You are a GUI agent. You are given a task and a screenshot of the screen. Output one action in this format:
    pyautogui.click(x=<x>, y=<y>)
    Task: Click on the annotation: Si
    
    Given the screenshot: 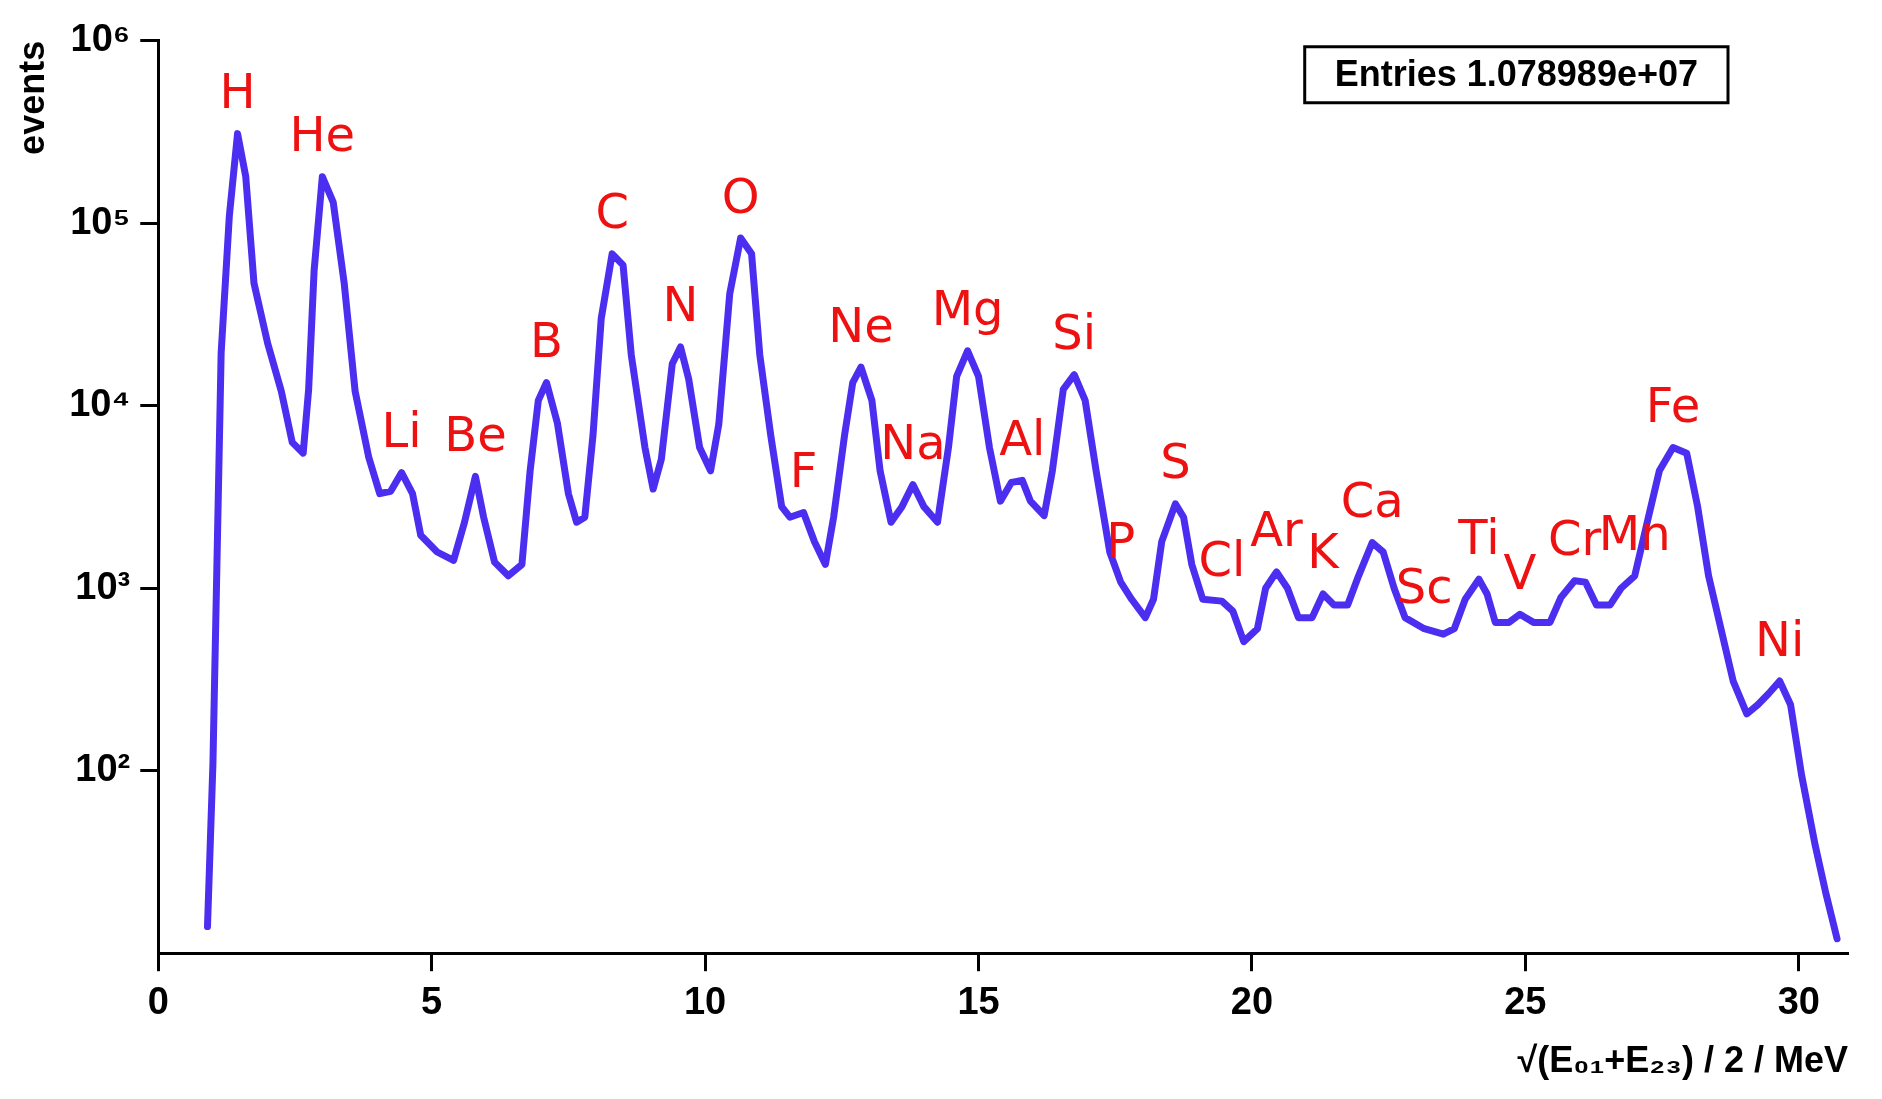 What is the action you would take?
    pyautogui.click(x=1074, y=332)
    